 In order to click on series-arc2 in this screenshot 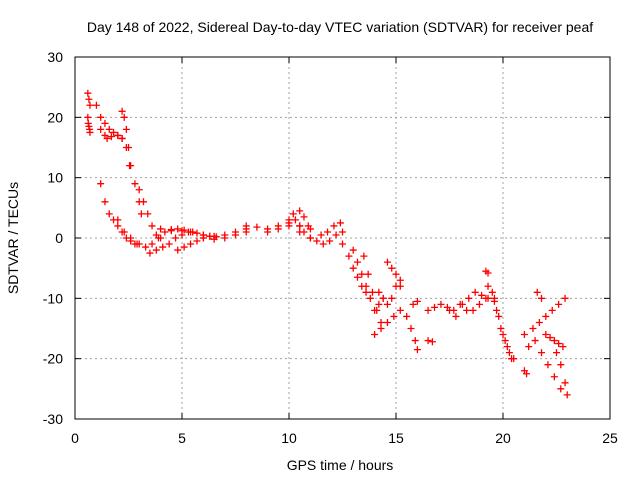, I will do `click(89, 124)`.